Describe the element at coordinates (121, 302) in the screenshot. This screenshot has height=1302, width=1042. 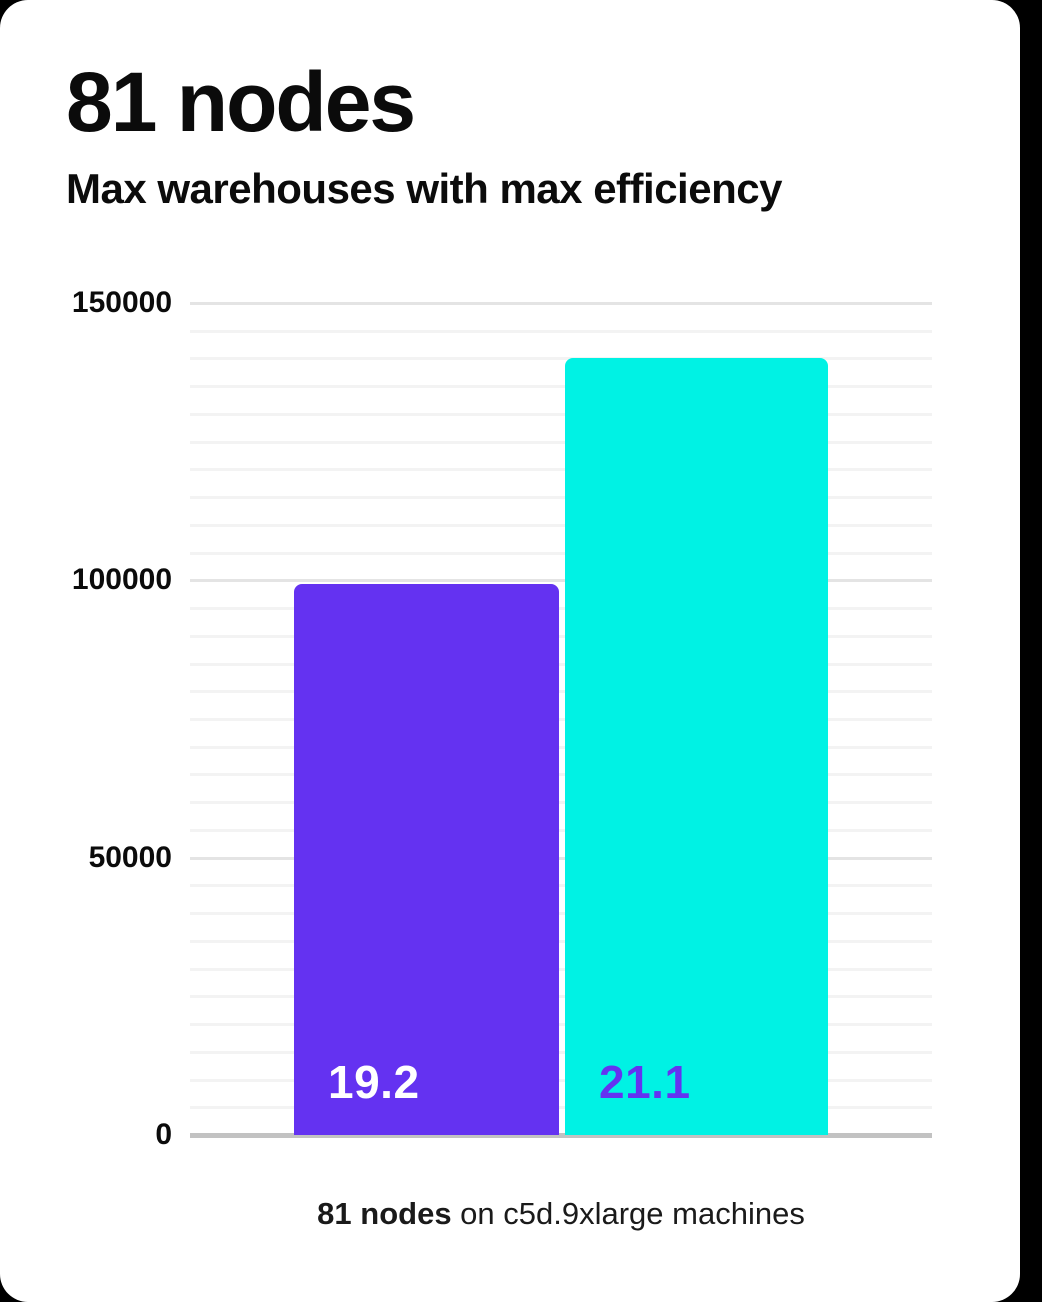
I see `y-axis-tick-label: 150000` at that location.